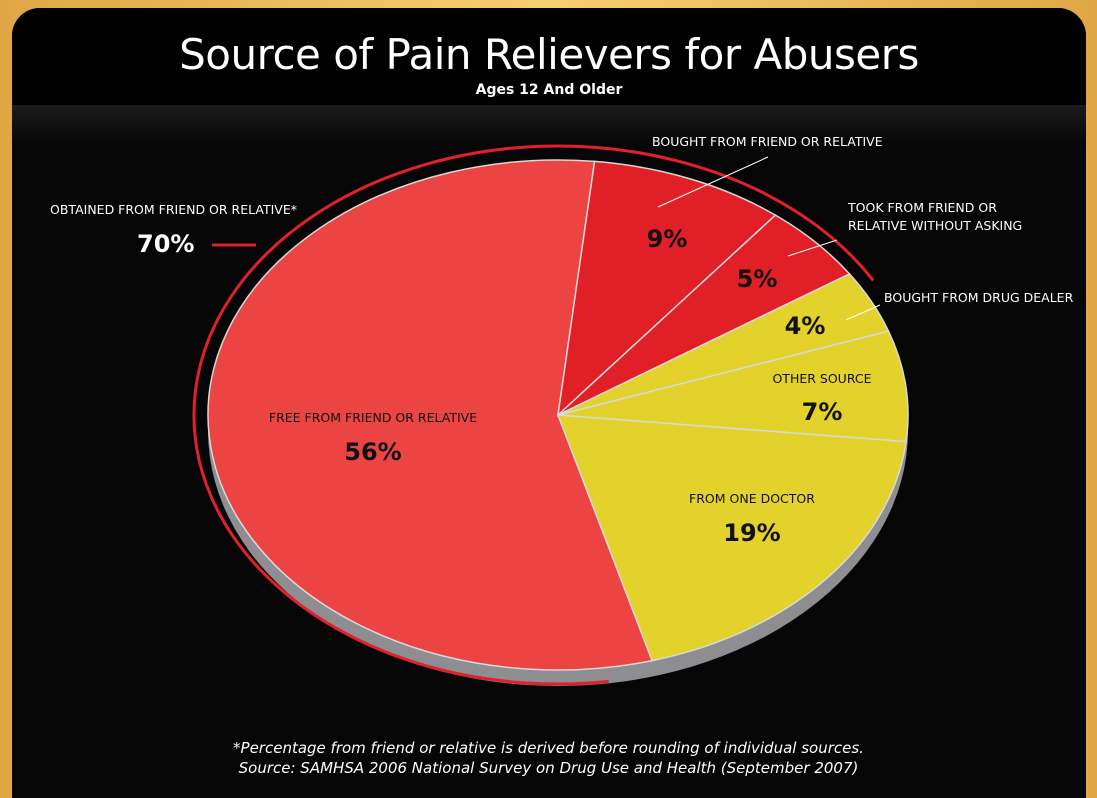 This screenshot has height=798, width=1097. What do you see at coordinates (667, 239) in the screenshot?
I see `slice-value-bought-friend: 9%` at bounding box center [667, 239].